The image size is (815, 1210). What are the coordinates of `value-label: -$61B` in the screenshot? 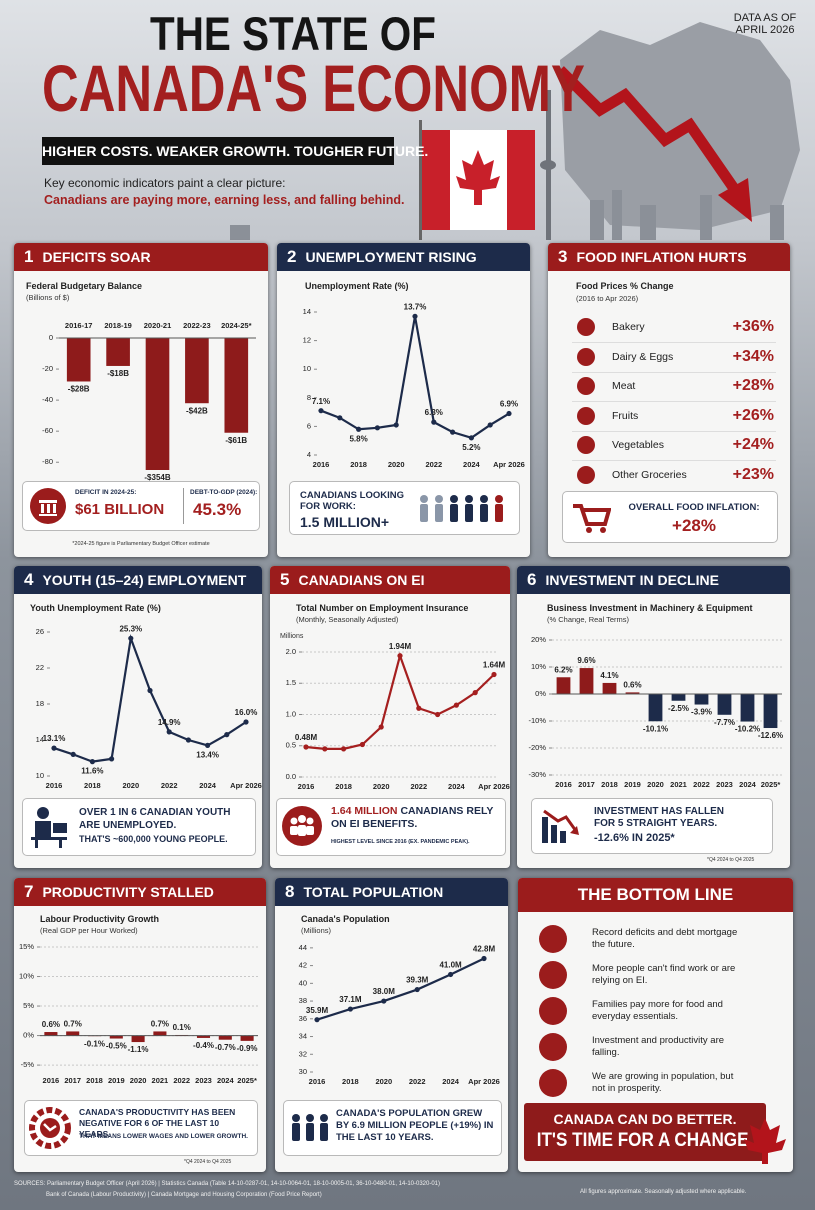 It's located at (236, 440).